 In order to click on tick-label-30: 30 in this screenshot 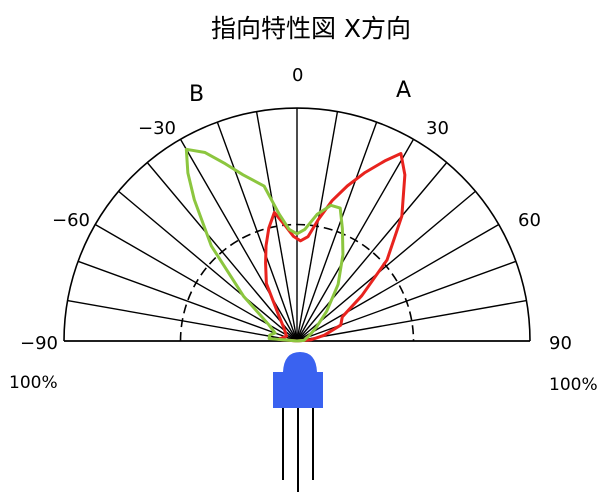, I will do `click(437, 128)`.